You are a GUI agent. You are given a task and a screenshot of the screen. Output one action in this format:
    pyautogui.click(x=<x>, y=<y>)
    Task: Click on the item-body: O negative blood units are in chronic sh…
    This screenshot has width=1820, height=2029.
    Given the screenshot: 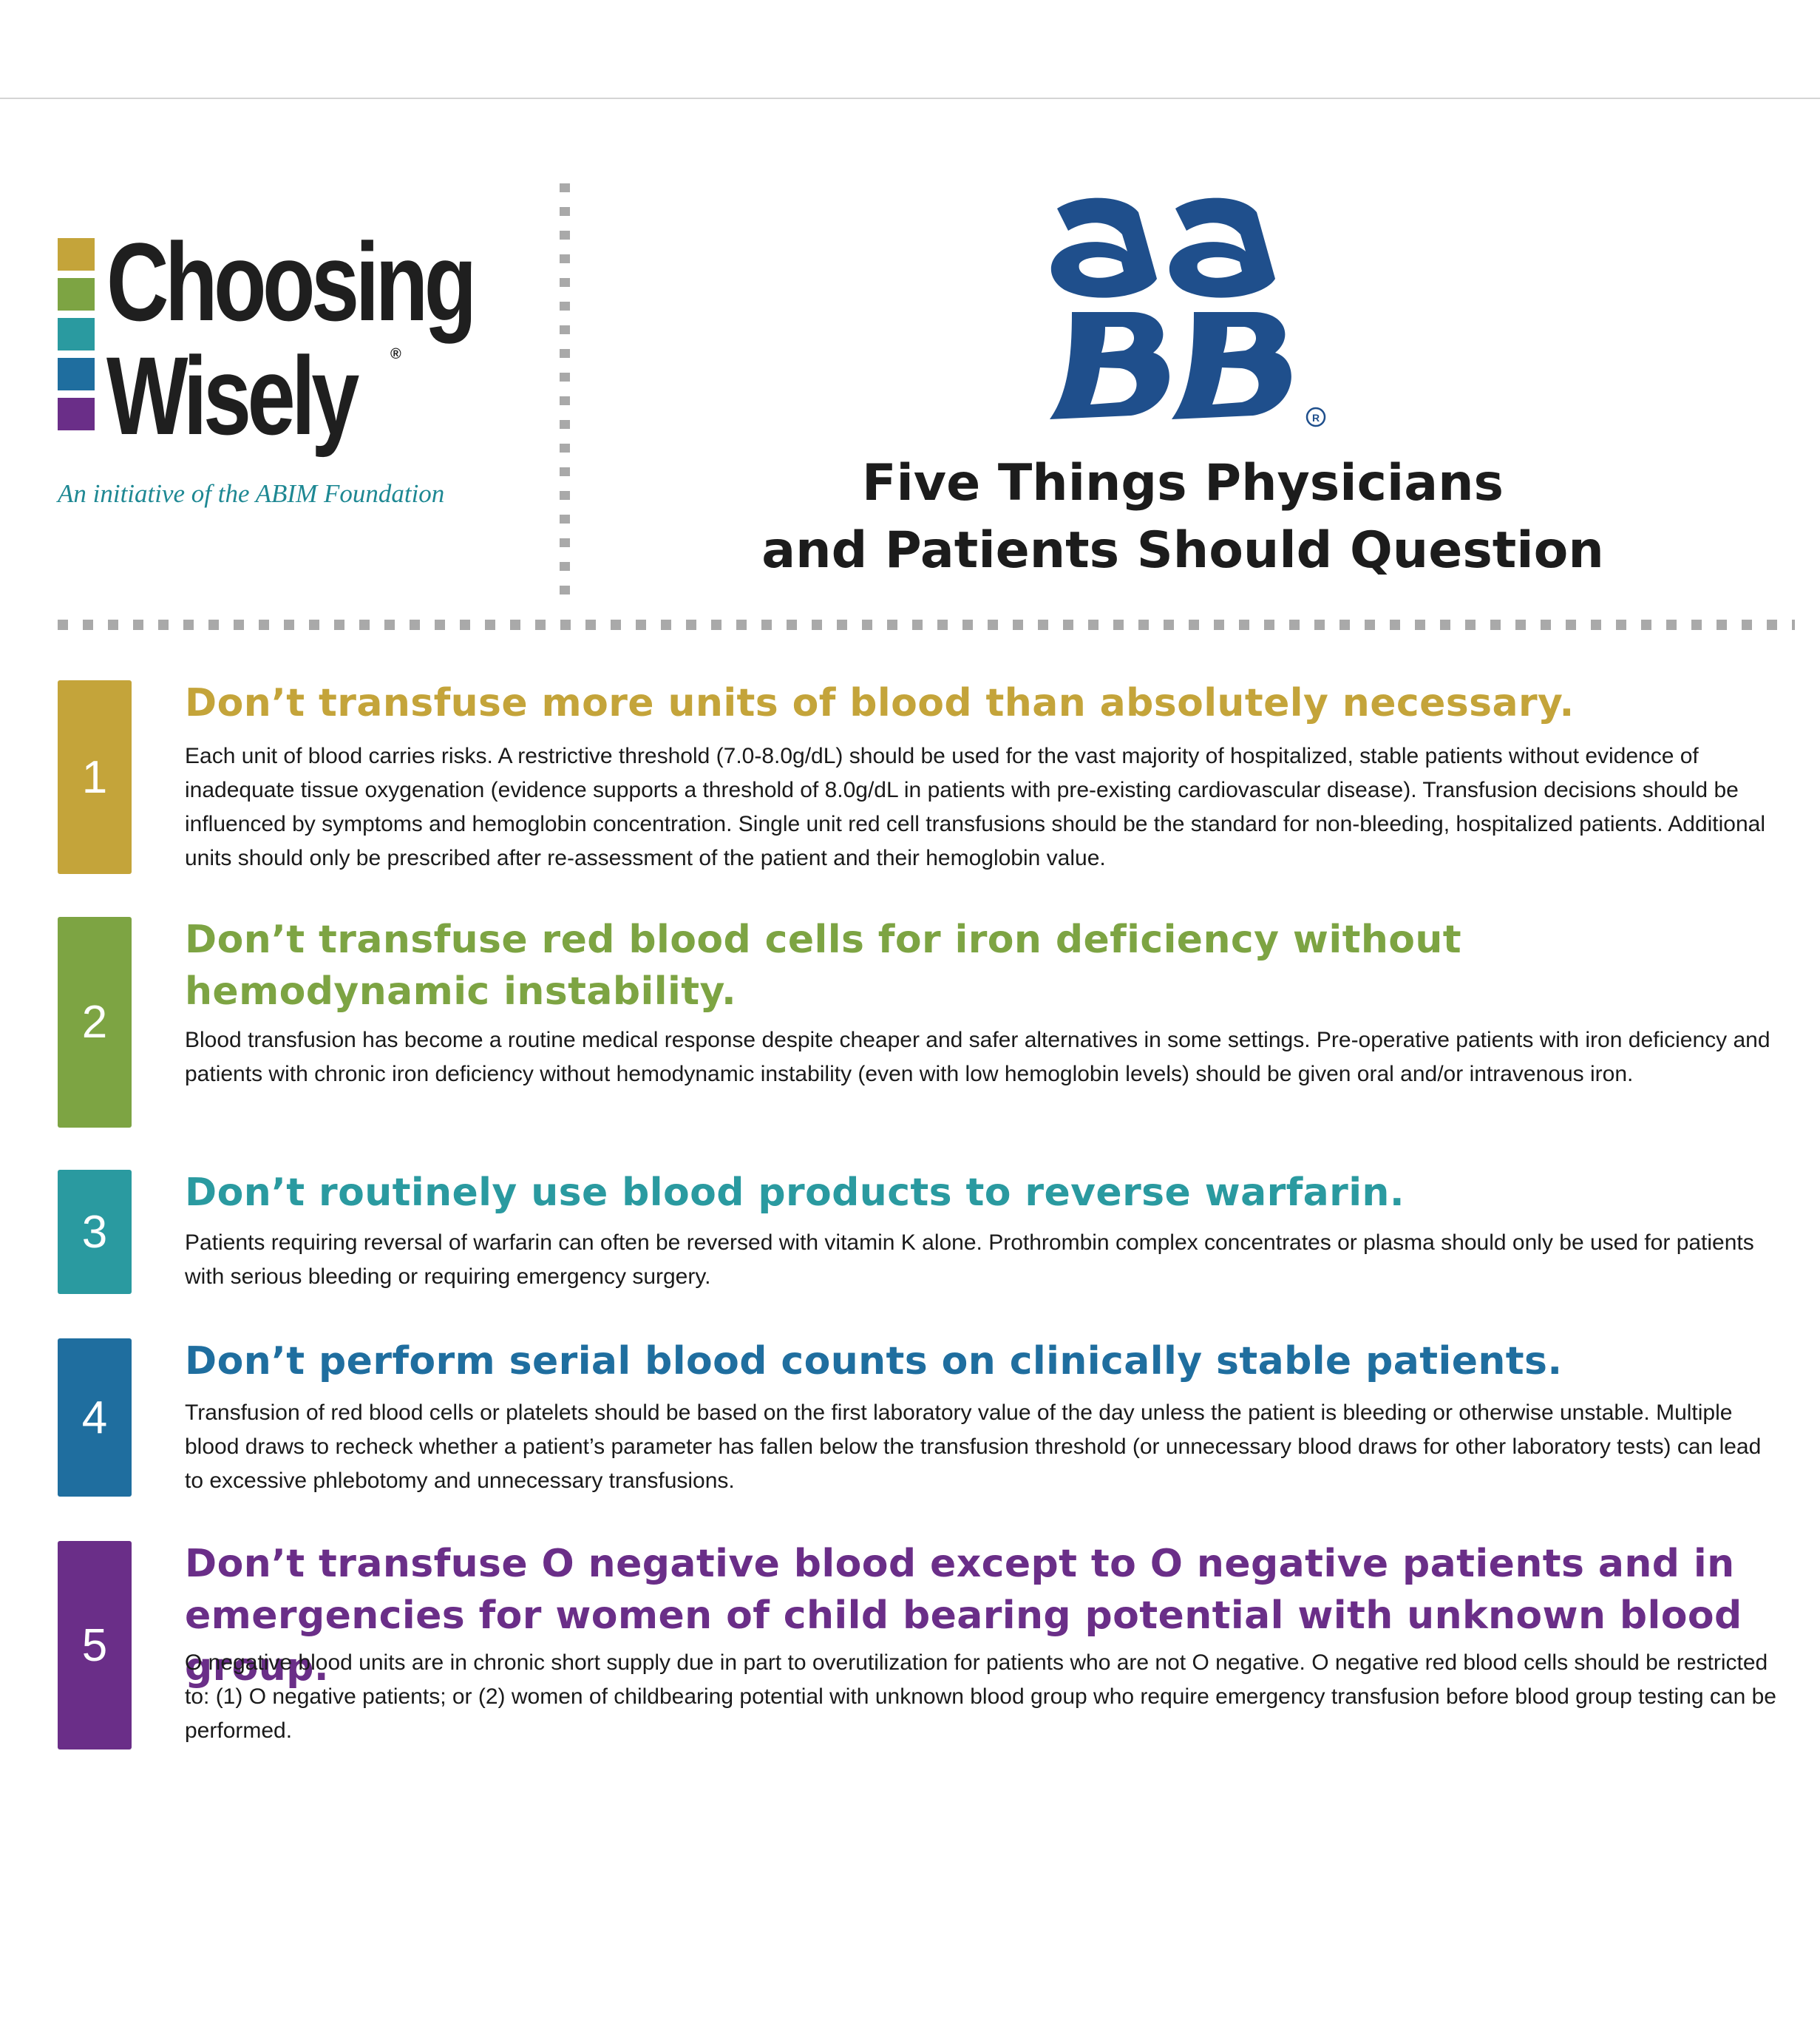 What is the action you would take?
    pyautogui.click(x=980, y=1697)
    